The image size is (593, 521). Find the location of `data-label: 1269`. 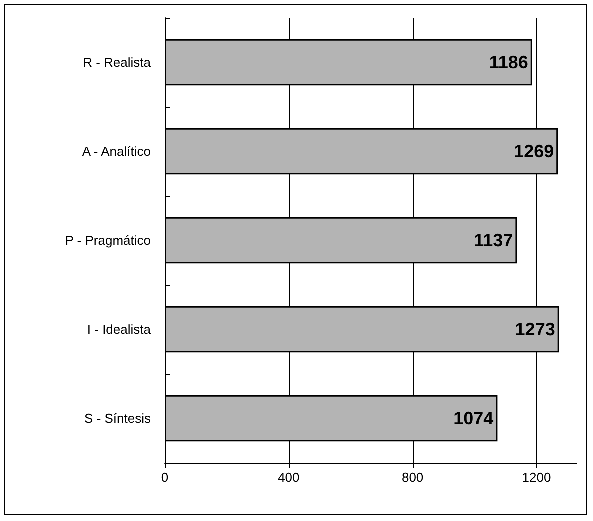

data-label: 1269 is located at coordinates (534, 152).